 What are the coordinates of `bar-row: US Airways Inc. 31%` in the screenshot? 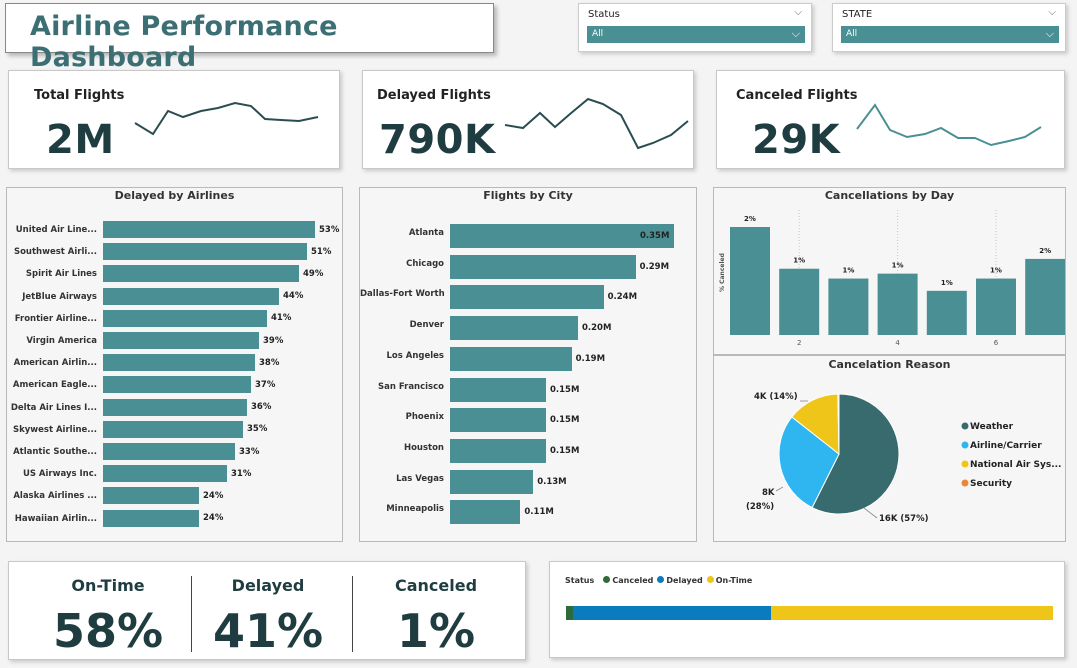 It's located at (174, 474).